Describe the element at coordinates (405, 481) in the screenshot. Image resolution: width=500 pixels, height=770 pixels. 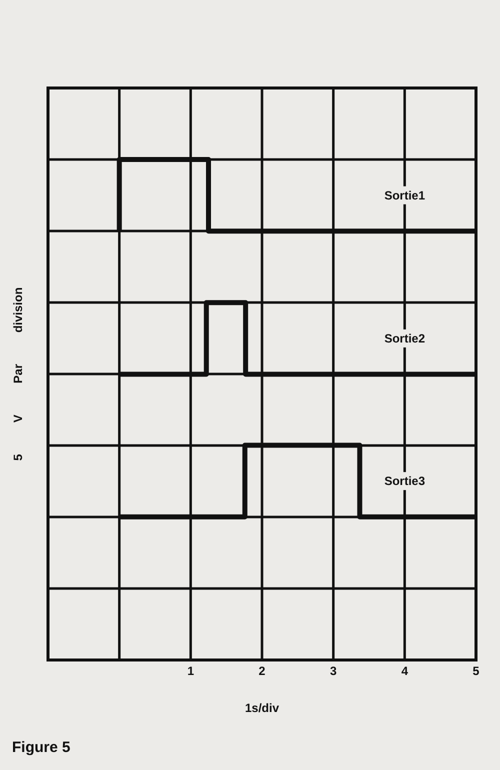
I see `text: Sortie3` at that location.